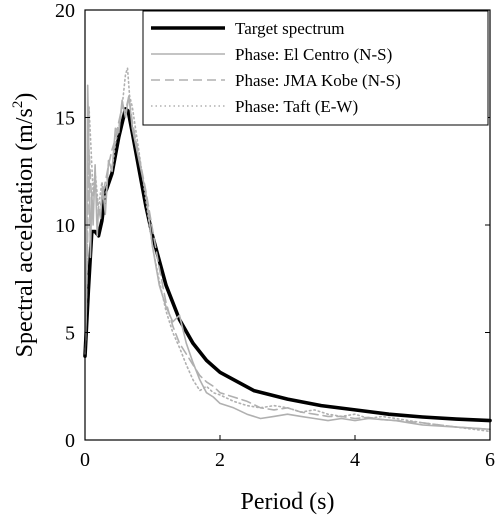 Image resolution: width=498 pixels, height=519 pixels. Describe the element at coordinates (70, 441) in the screenshot. I see `y-tick-label-0: 0` at that location.